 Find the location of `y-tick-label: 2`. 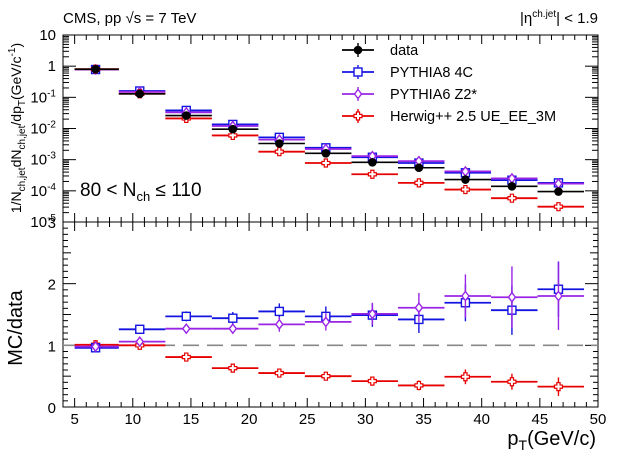

y-tick-label: 2 is located at coordinates (52, 285).